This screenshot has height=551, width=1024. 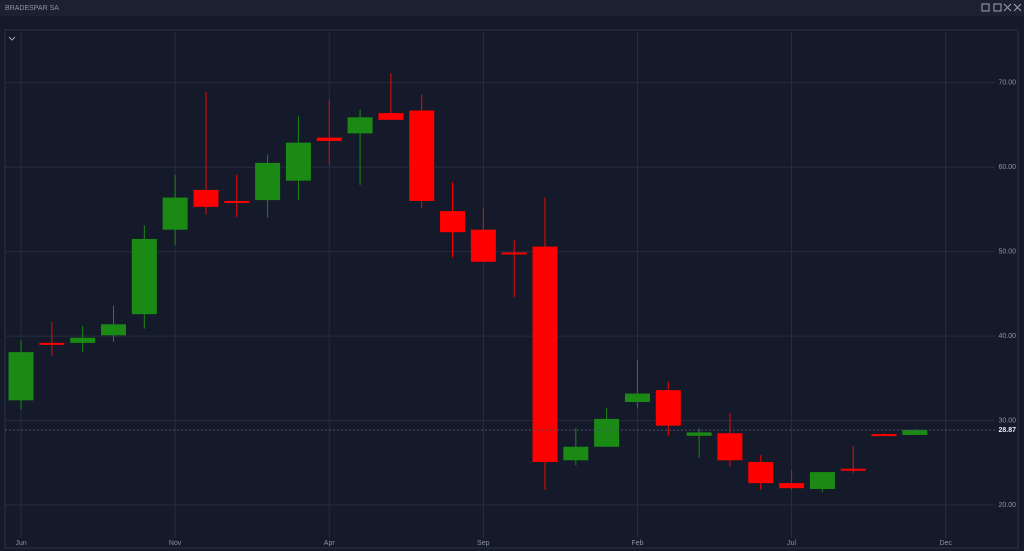 I want to click on y-tick-label: 40.00, so click(x=1007, y=336).